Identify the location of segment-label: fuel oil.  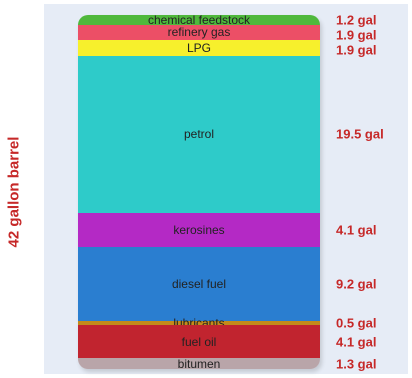
(199, 341).